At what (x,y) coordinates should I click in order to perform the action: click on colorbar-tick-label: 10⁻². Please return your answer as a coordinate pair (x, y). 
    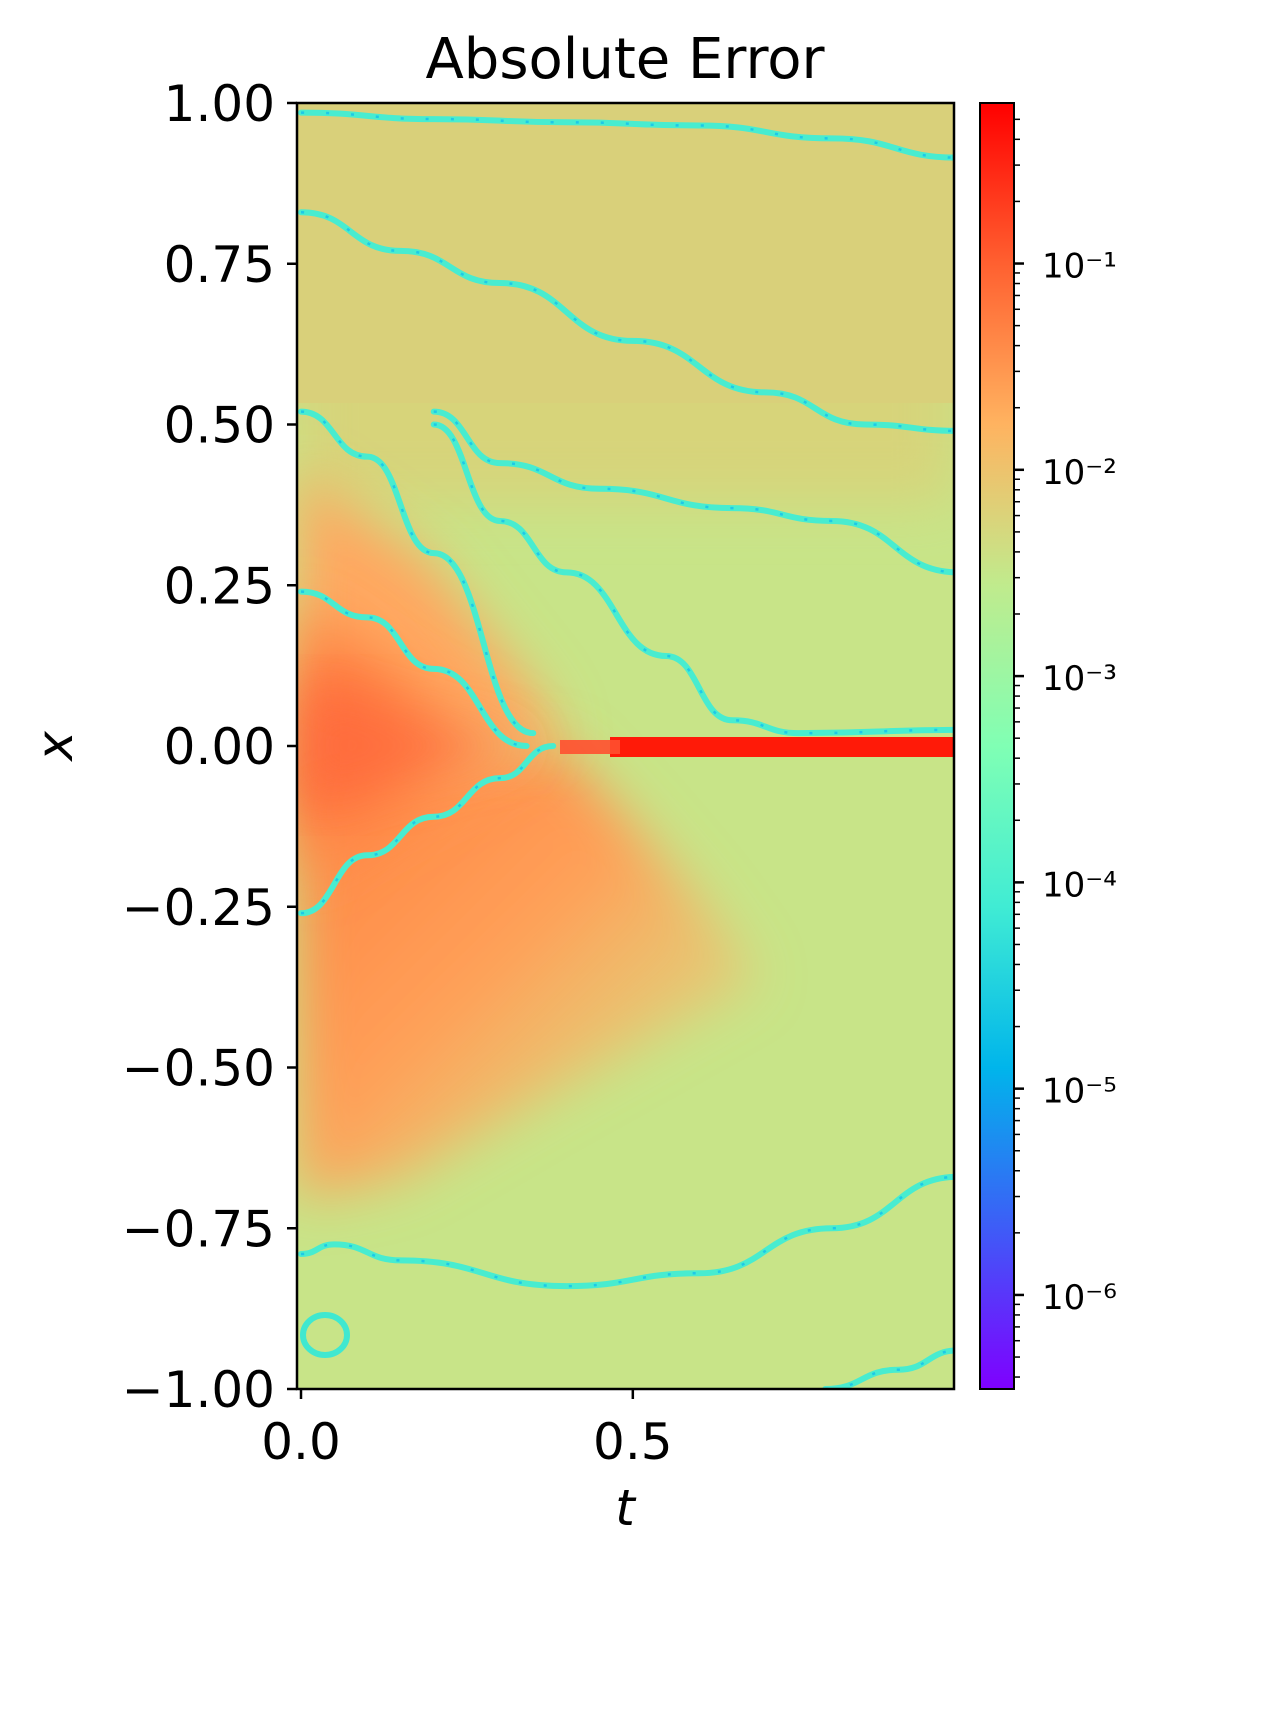
    Looking at the image, I should click on (1079, 473).